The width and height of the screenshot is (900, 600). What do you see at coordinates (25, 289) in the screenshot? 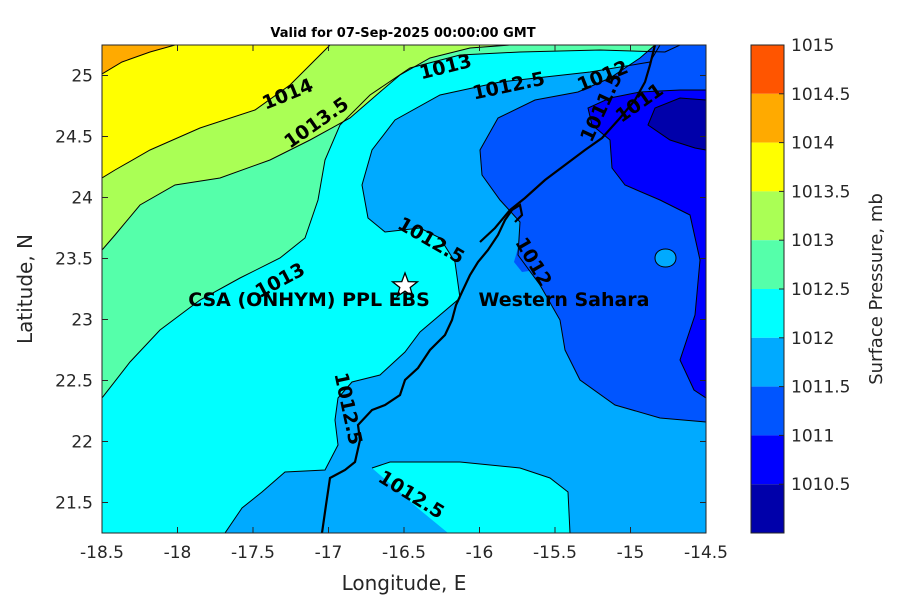
I see `y-axis-label: Latitude, N` at bounding box center [25, 289].